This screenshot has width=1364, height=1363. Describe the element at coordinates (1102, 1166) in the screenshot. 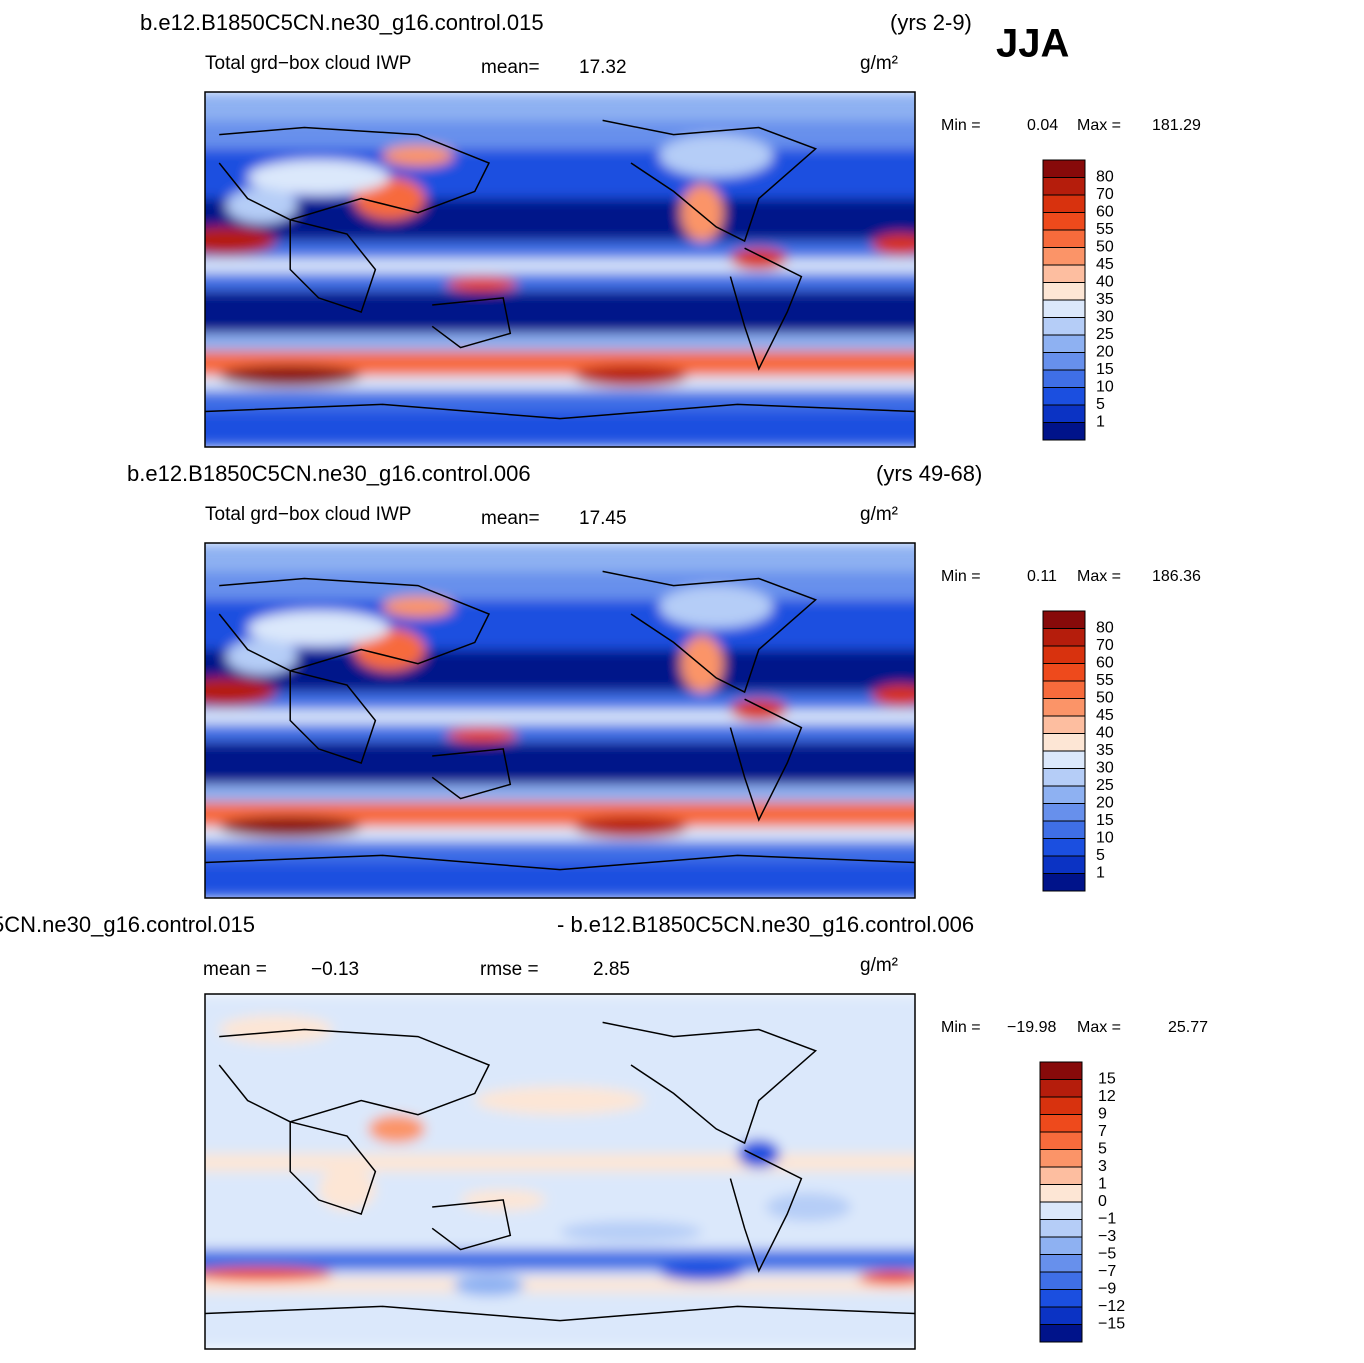

I see `colorbar-label: 3` at that location.